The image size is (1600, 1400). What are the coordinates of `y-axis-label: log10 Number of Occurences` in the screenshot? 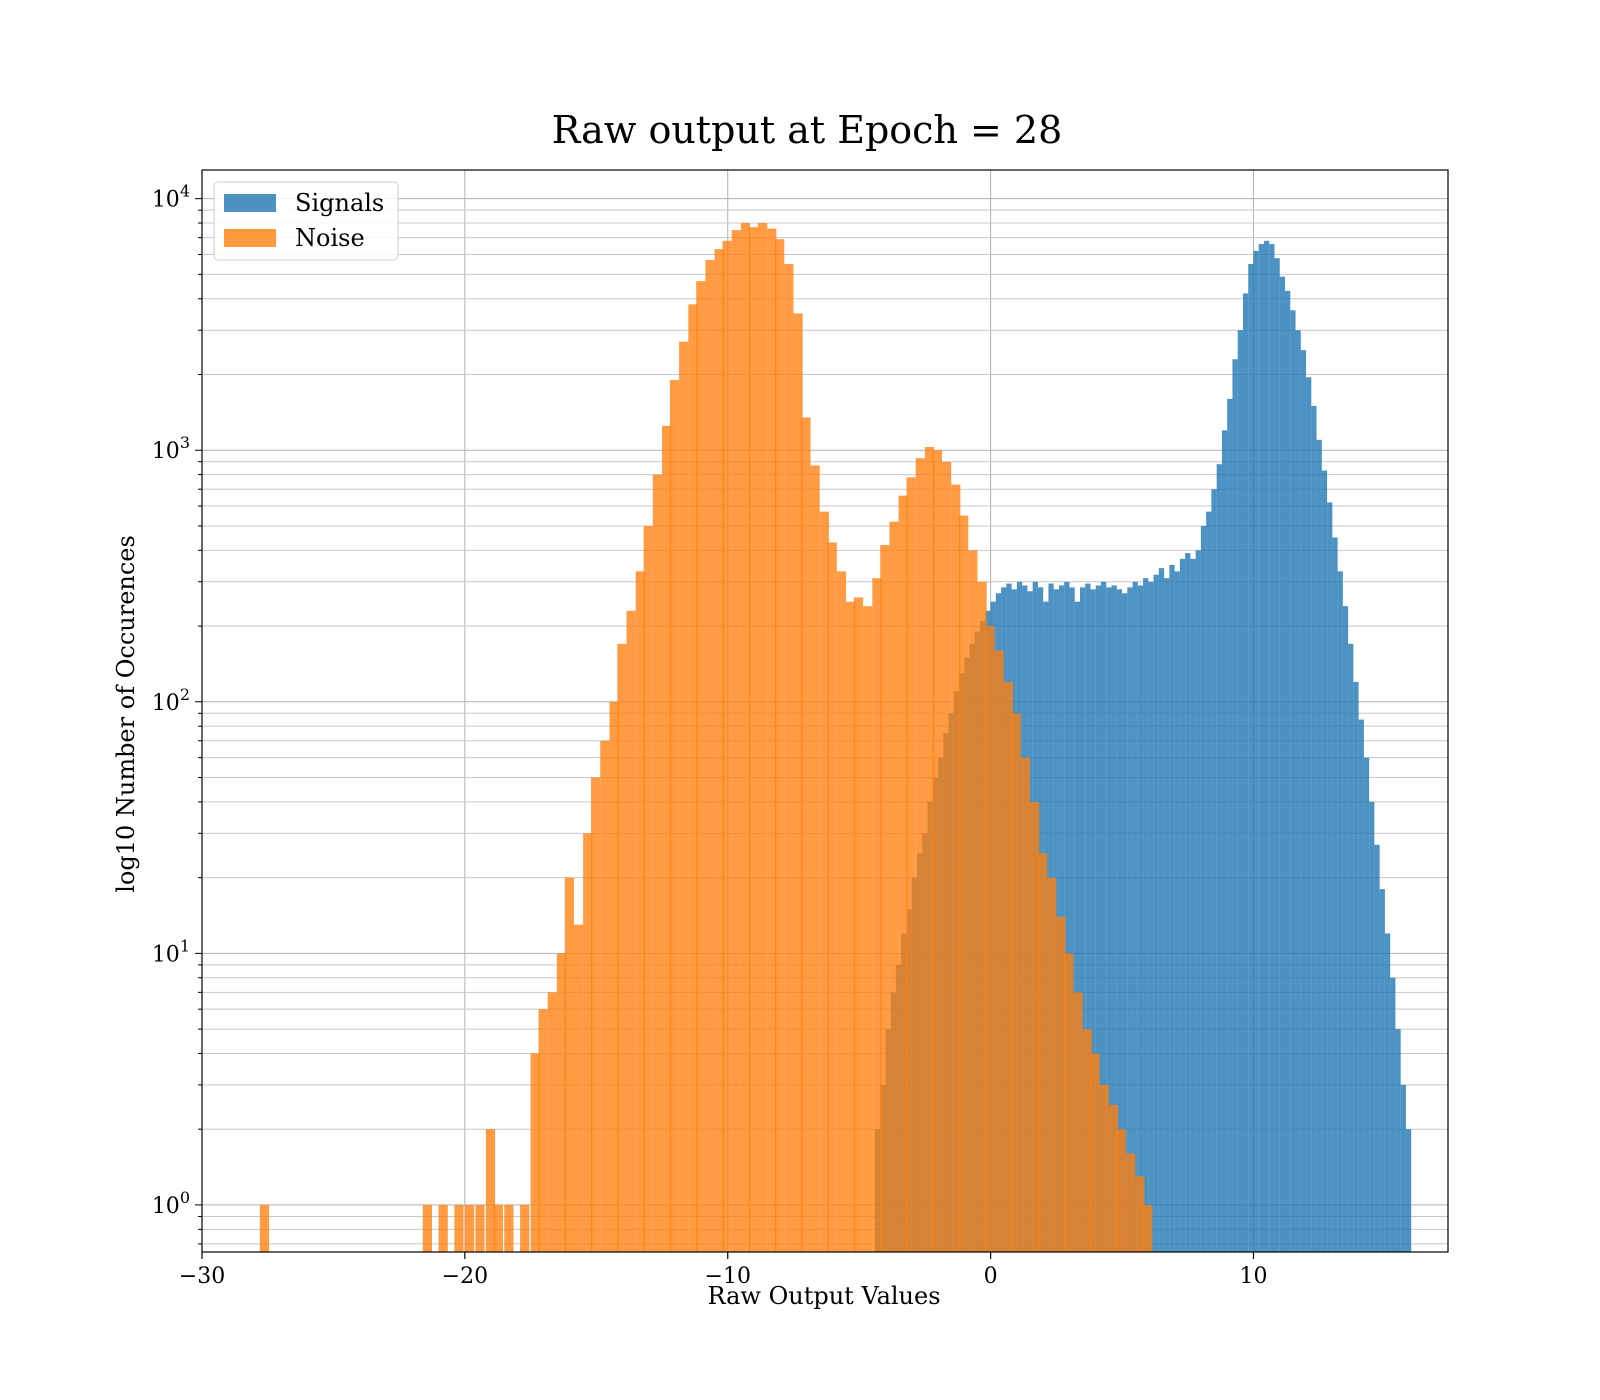 It's located at (126, 714).